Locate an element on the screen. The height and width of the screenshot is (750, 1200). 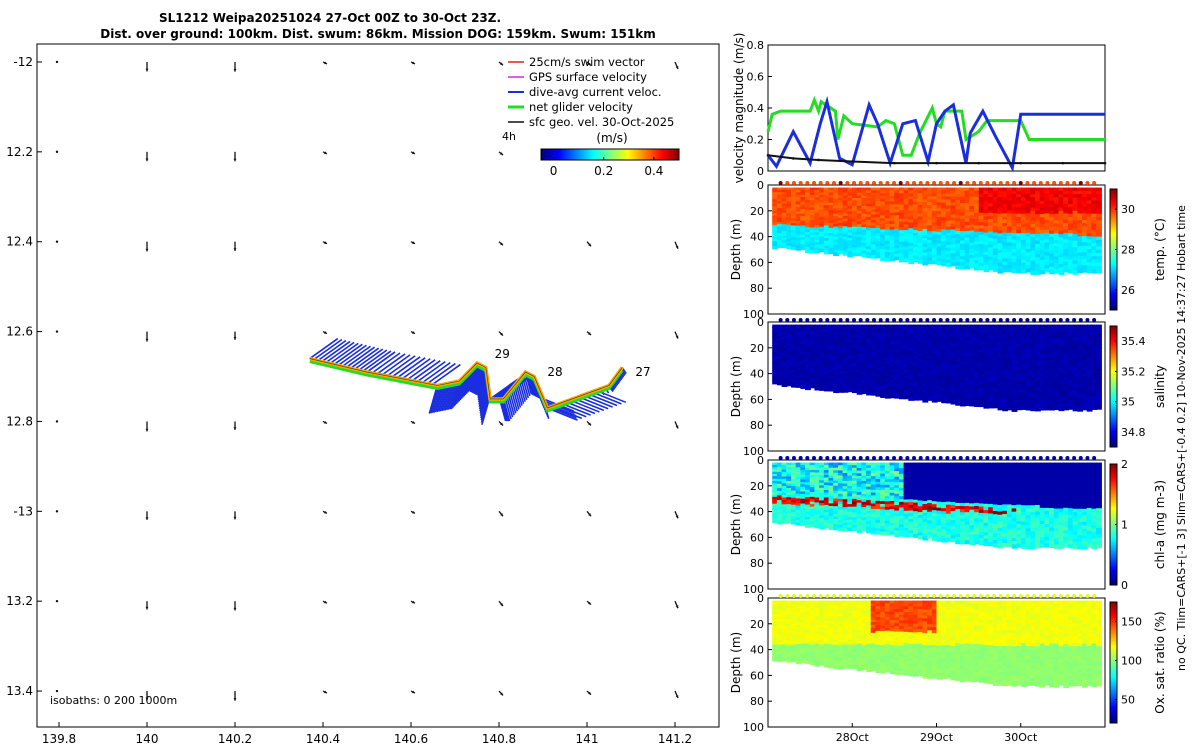
scale-label: 4h is located at coordinates (509, 136).